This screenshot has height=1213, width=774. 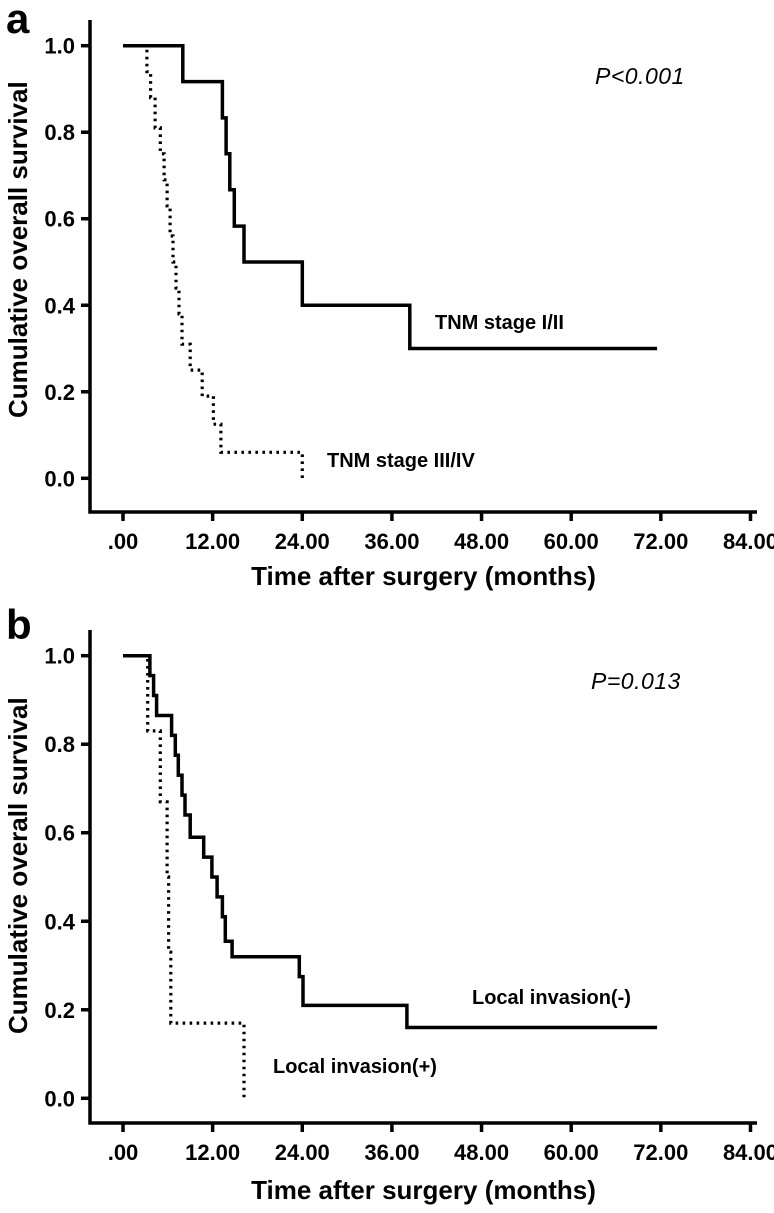 I want to click on x-axis-title-a: Time after surgery (months), so click(x=423, y=576).